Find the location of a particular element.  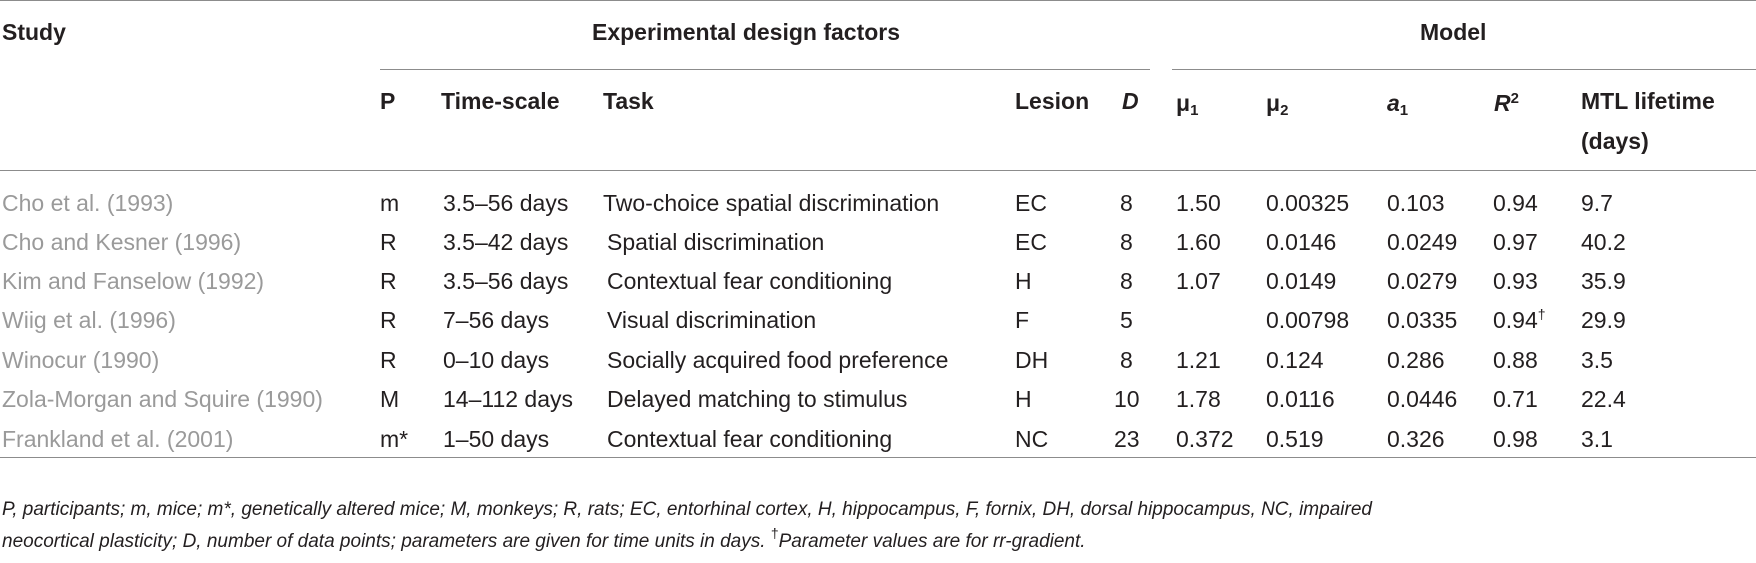

cell-mu2: 0.00798 is located at coordinates (1308, 320).